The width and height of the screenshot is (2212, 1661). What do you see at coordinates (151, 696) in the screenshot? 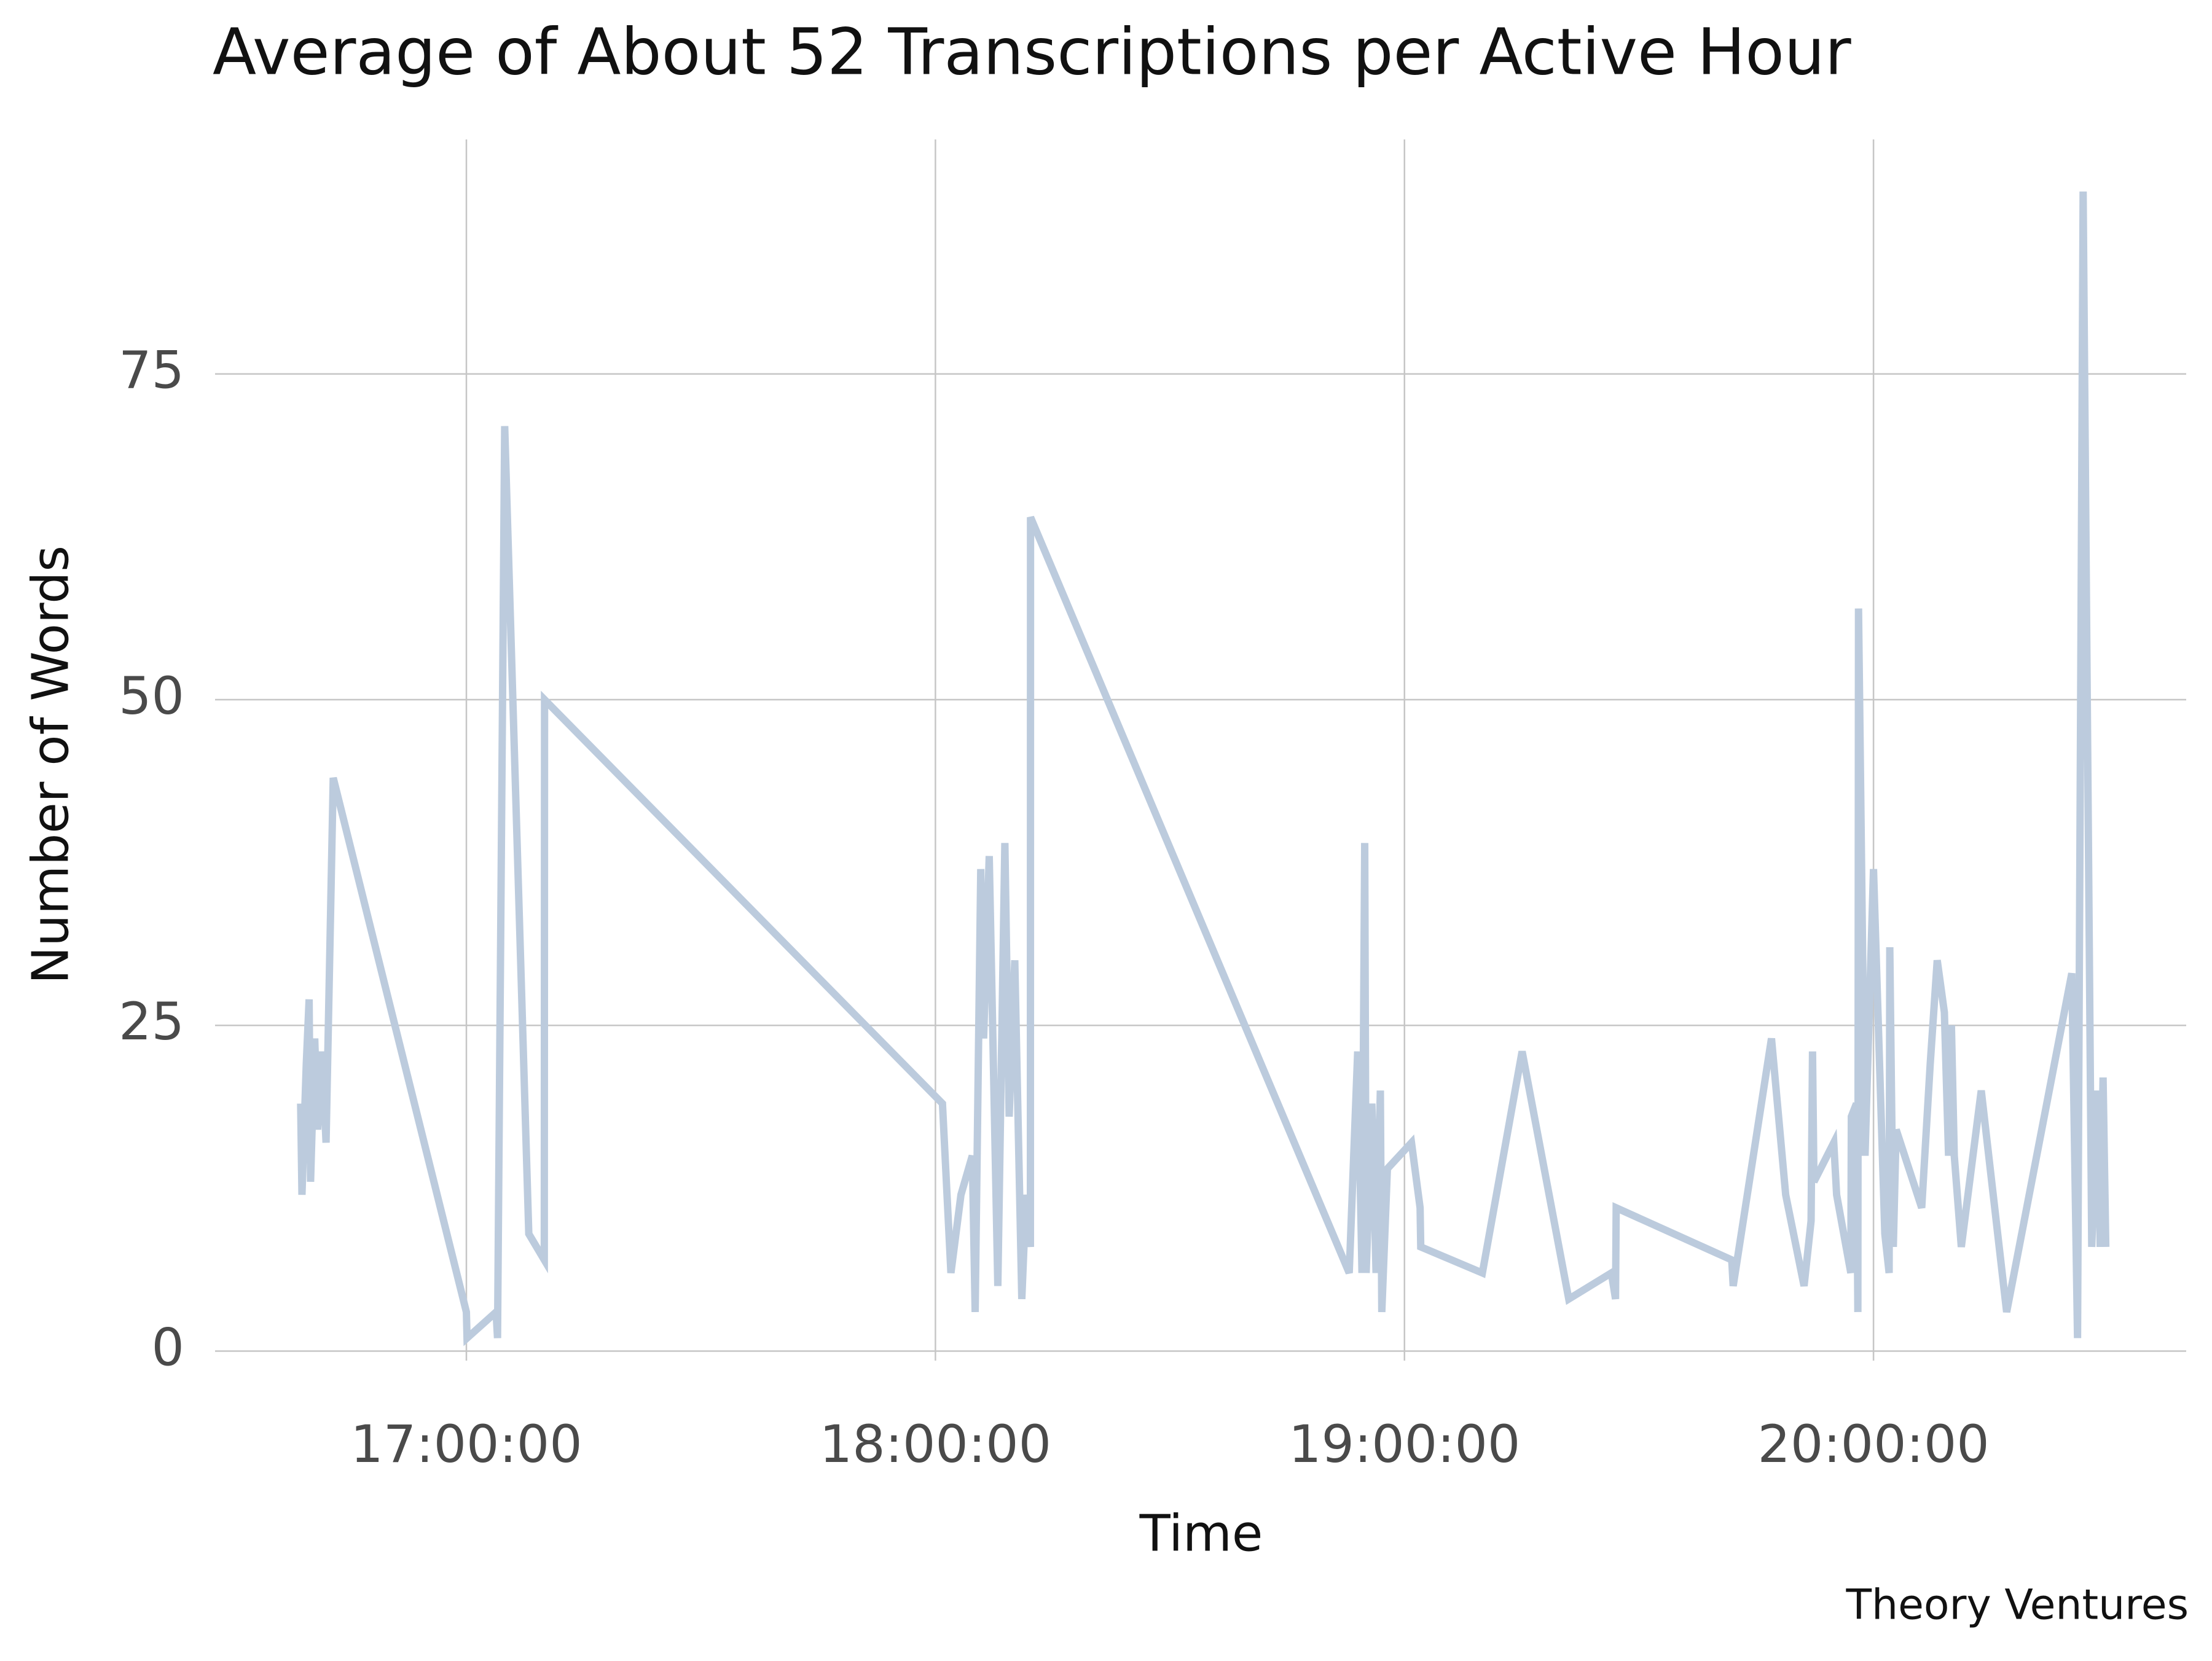
I see `y-tick-label: 50` at bounding box center [151, 696].